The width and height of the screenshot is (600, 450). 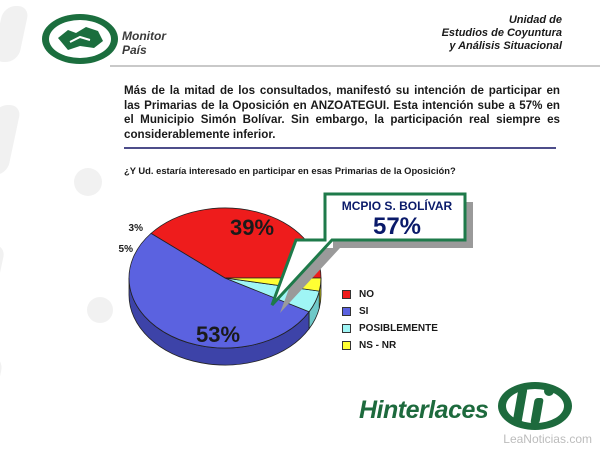 What do you see at coordinates (136, 228) in the screenshot?
I see `pie-label-ns_nr: 3%` at bounding box center [136, 228].